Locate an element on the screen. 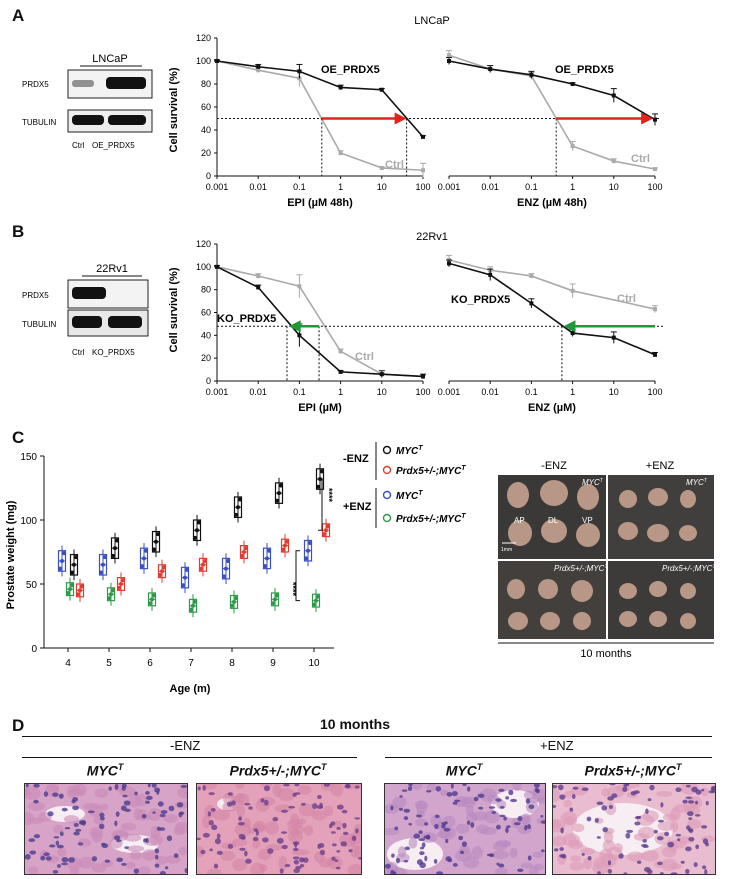 The height and width of the screenshot is (879, 741). chart-22rv1-left-annotation: KO_PRDX5 is located at coordinates (246, 319).